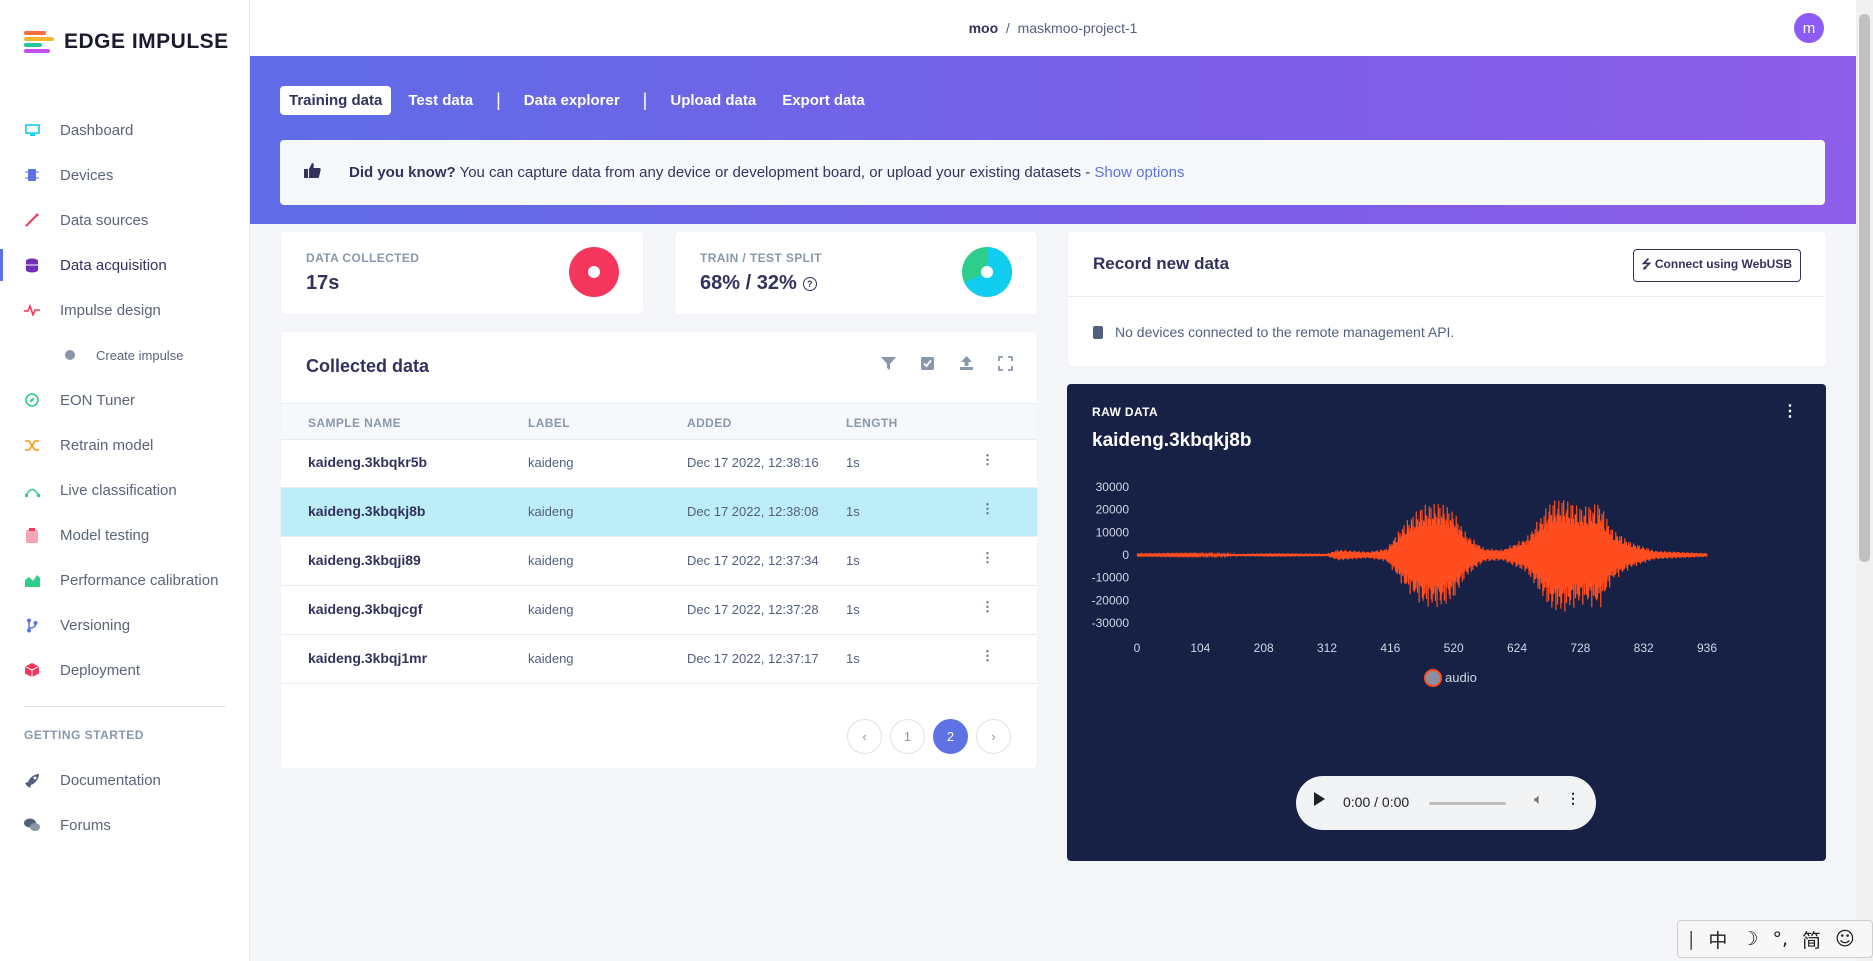 The image size is (1873, 961). What do you see at coordinates (1573, 798) in the screenshot?
I see `player-more-icon: ⋮` at bounding box center [1573, 798].